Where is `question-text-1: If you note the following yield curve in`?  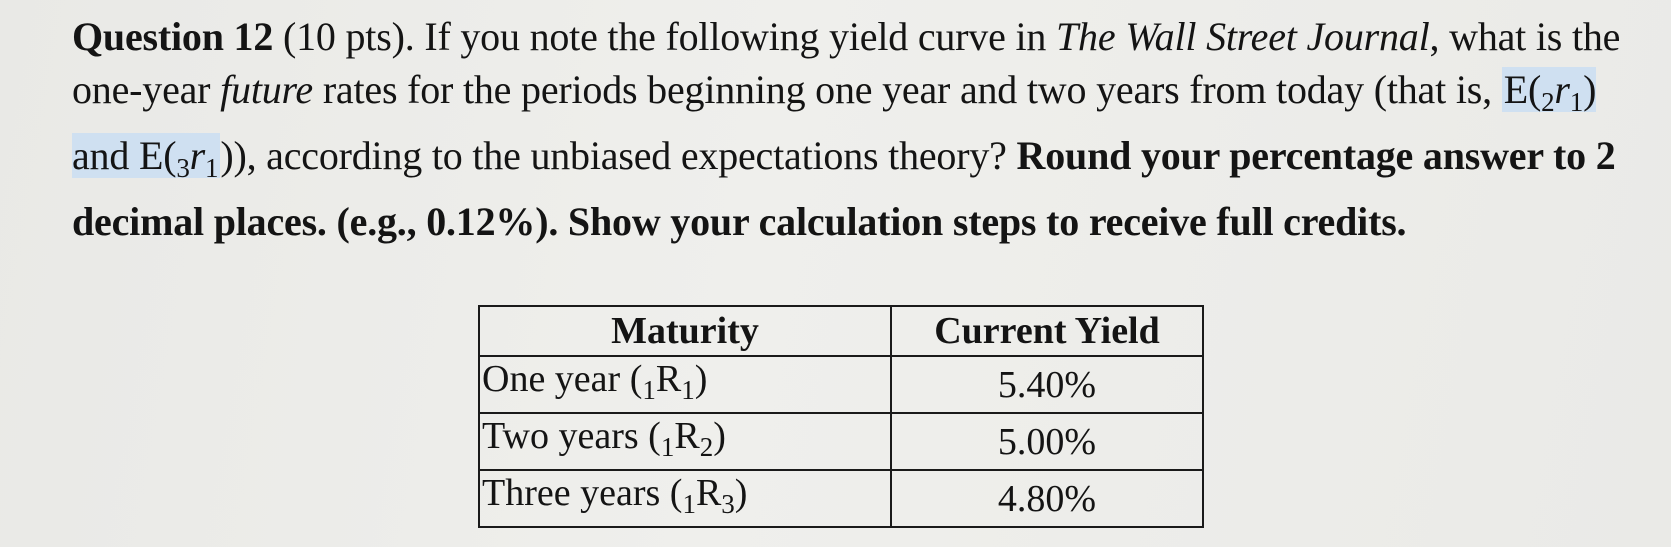
question-text-1: If you note the following yield curve in is located at coordinates (735, 36).